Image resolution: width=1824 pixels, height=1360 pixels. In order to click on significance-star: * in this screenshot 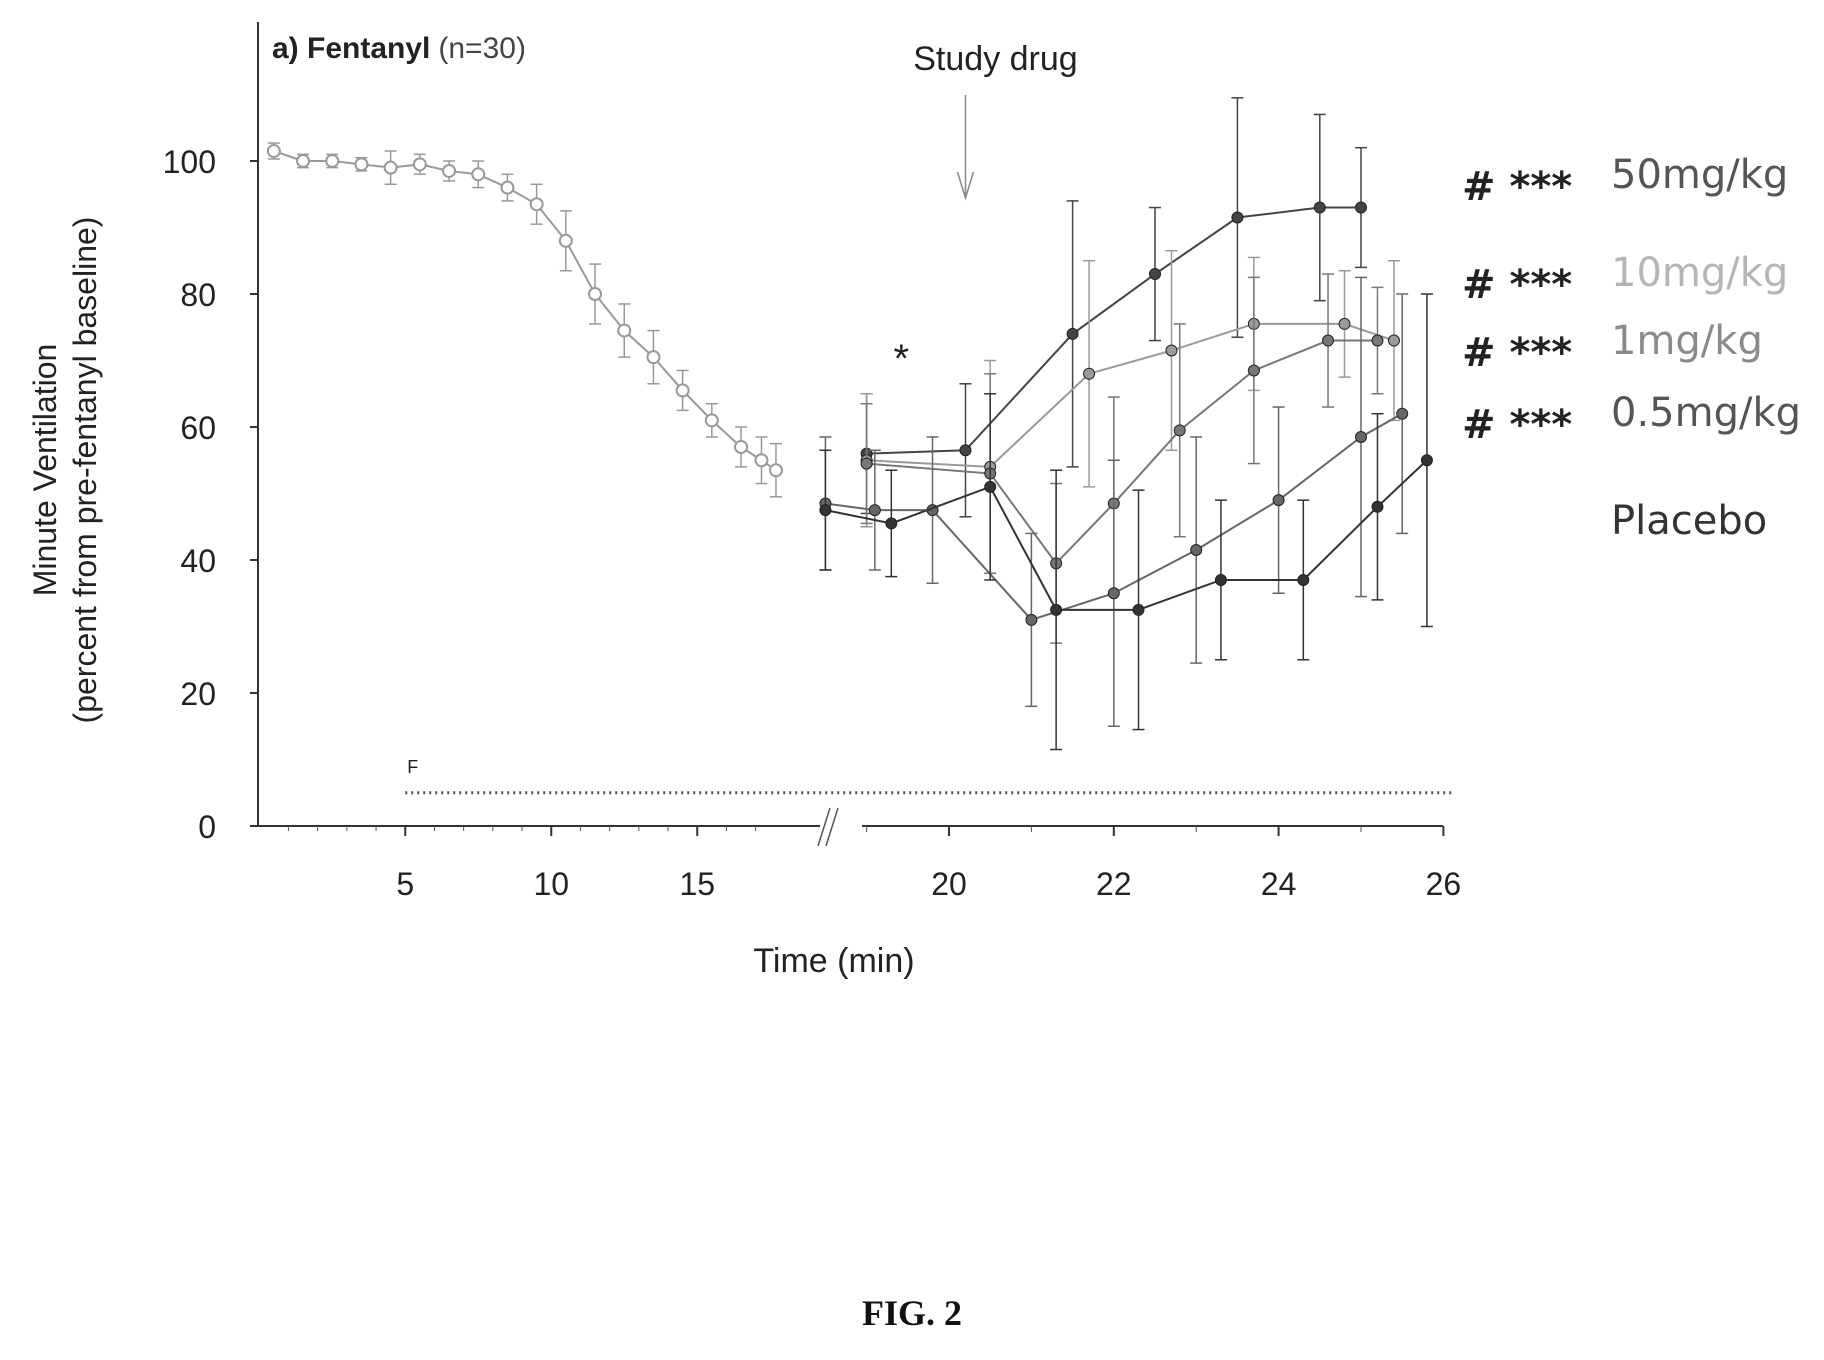, I will do `click(902, 359)`.